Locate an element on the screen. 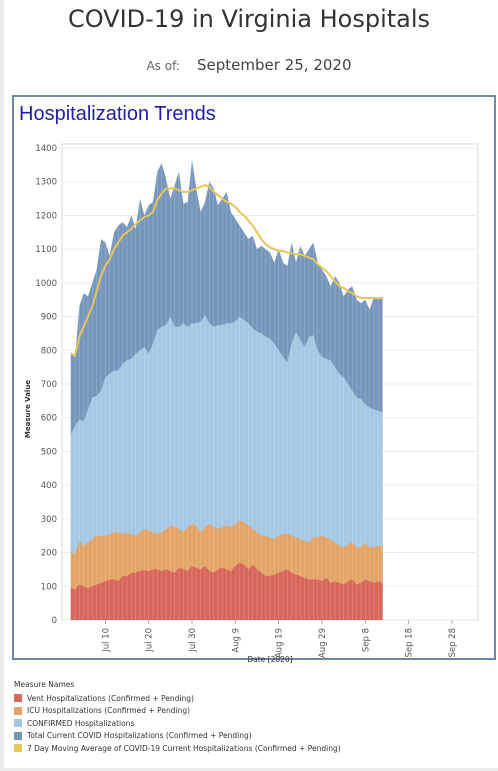 The width and height of the screenshot is (498, 771). y-axis-label: Measure Value is located at coordinates (28, 409).